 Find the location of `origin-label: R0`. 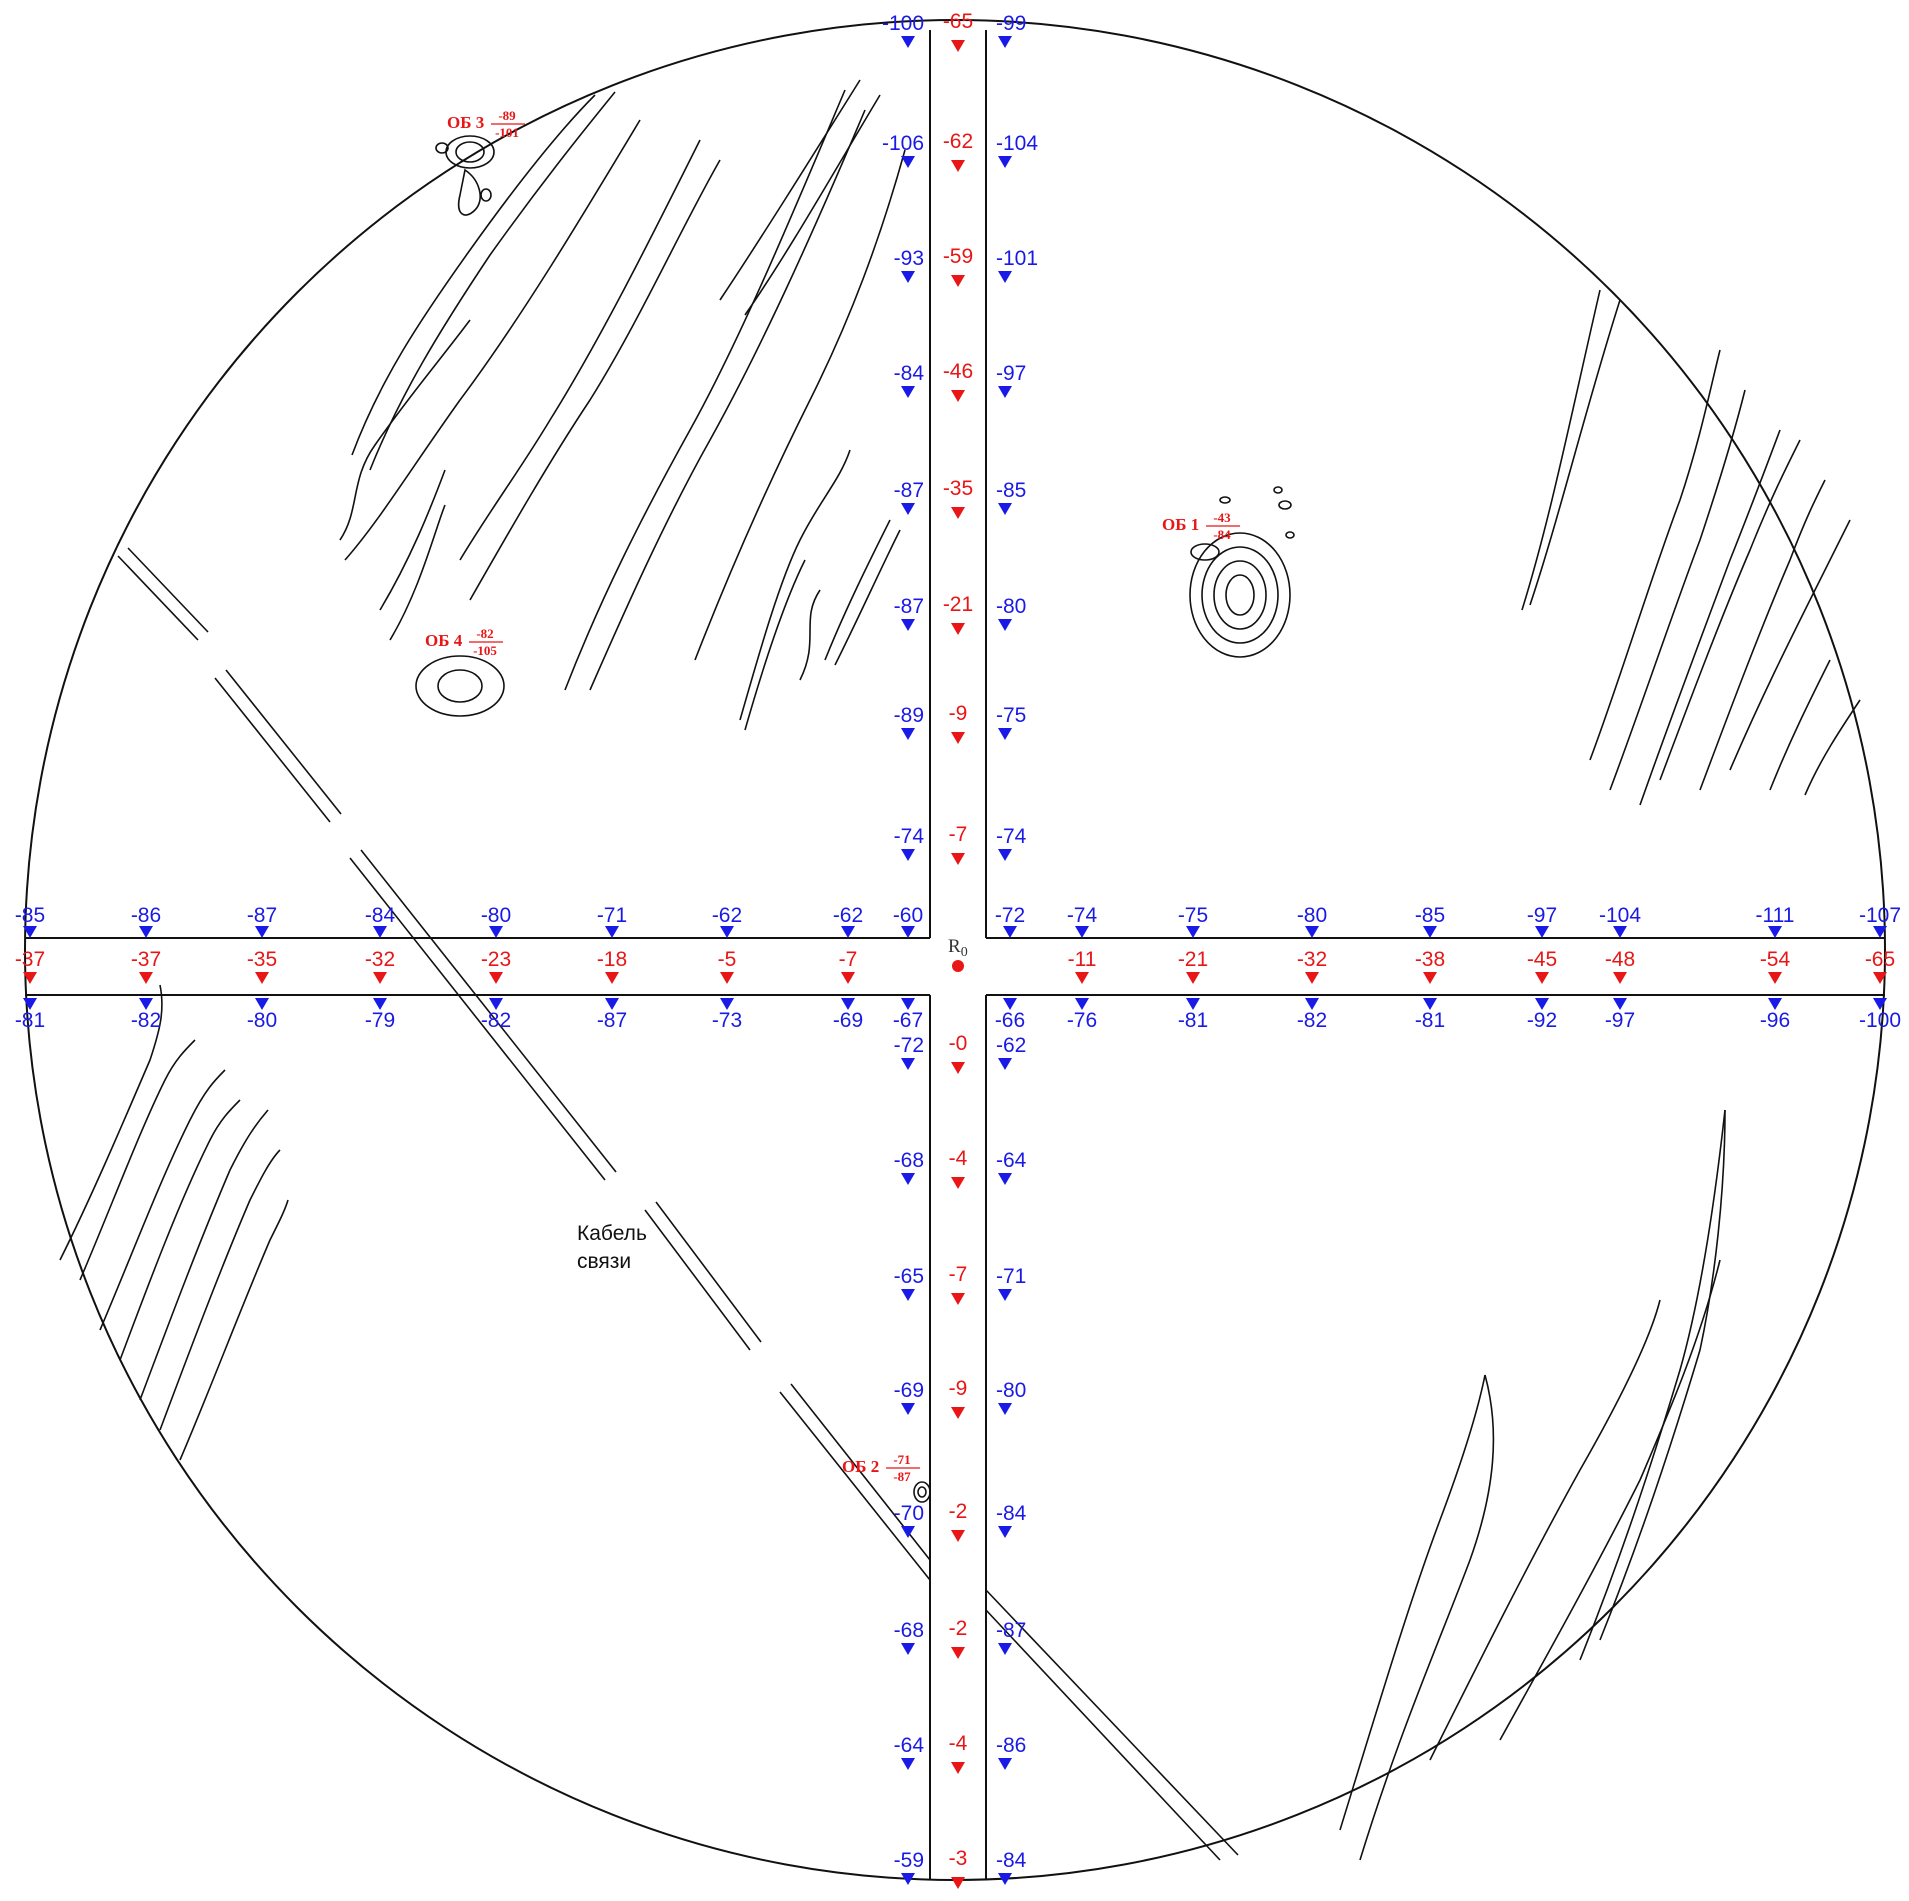

origin-label: R0 is located at coordinates (958, 948).